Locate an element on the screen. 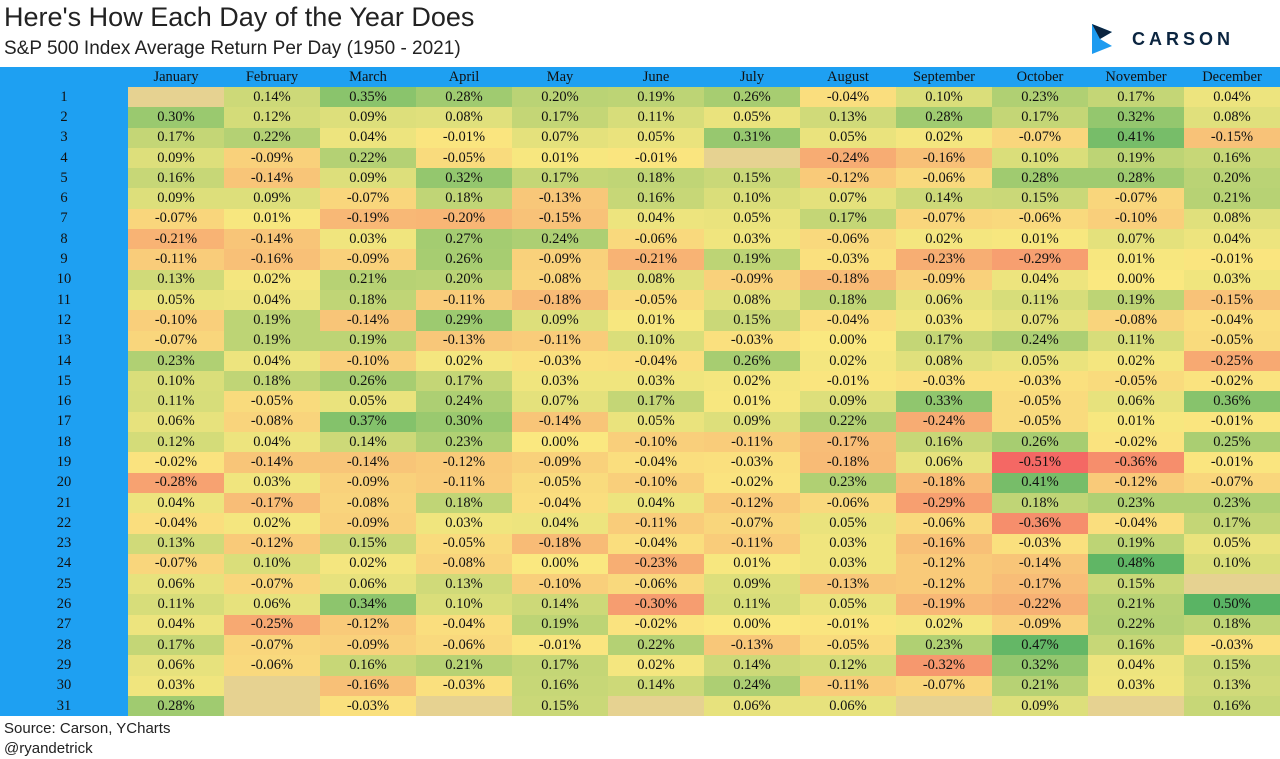 The image size is (1280, 759). day-label: 3 is located at coordinates (64, 137).